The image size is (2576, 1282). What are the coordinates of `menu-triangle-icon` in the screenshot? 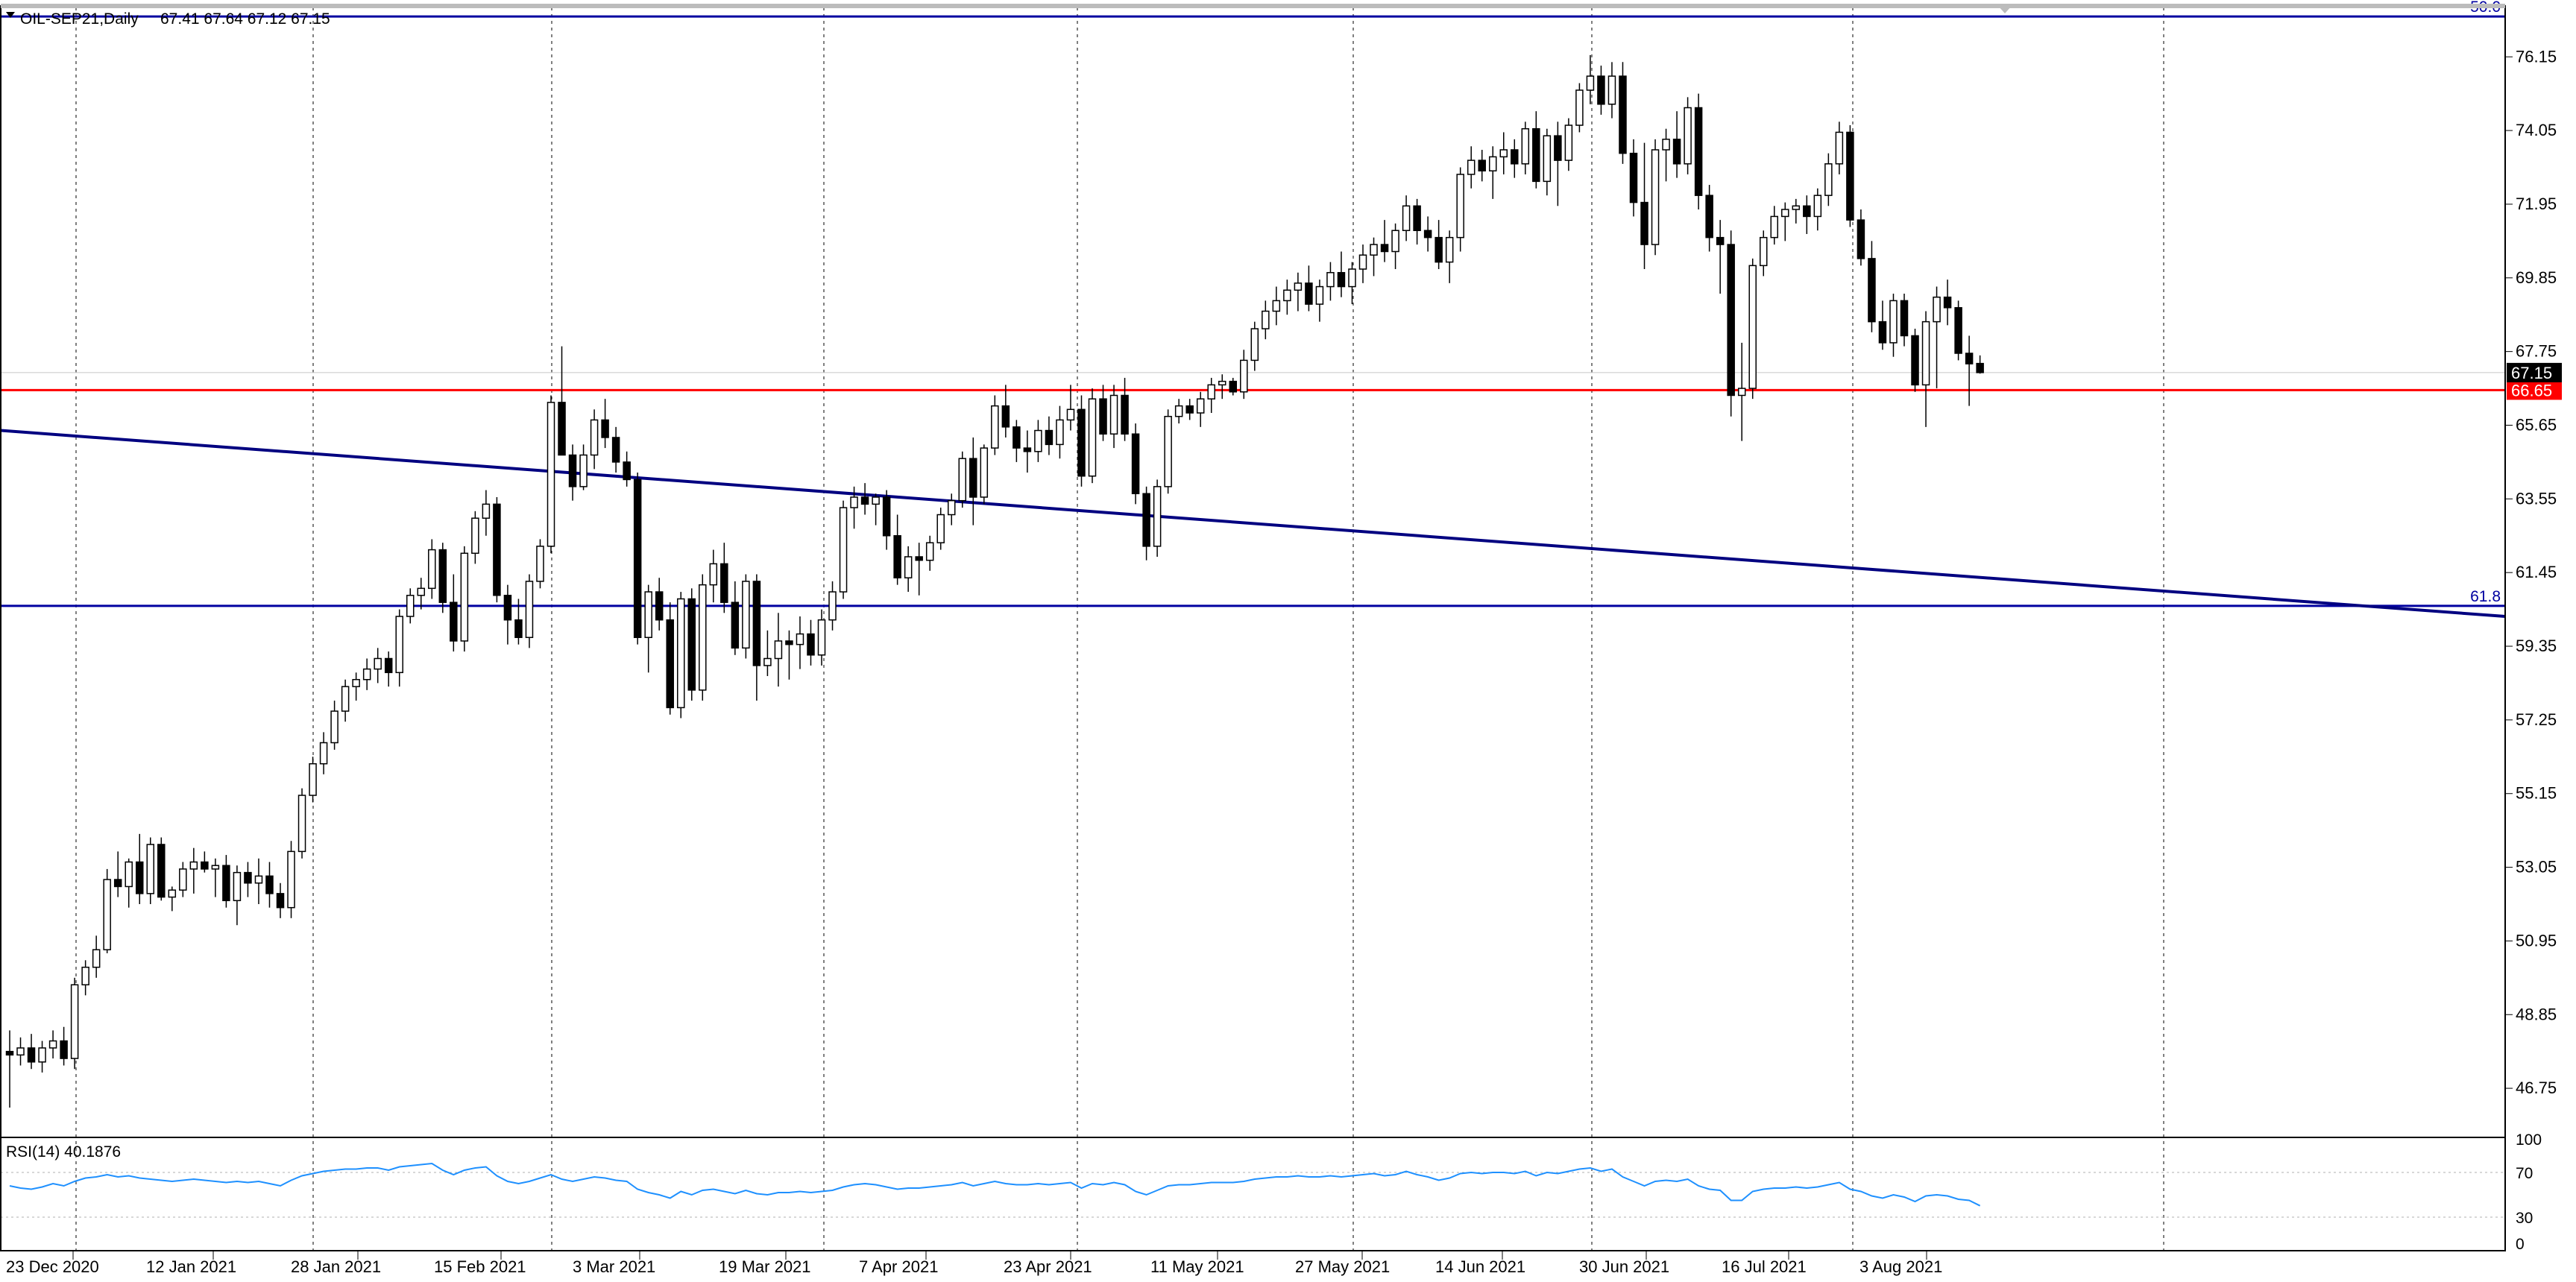 It's located at (10, 15).